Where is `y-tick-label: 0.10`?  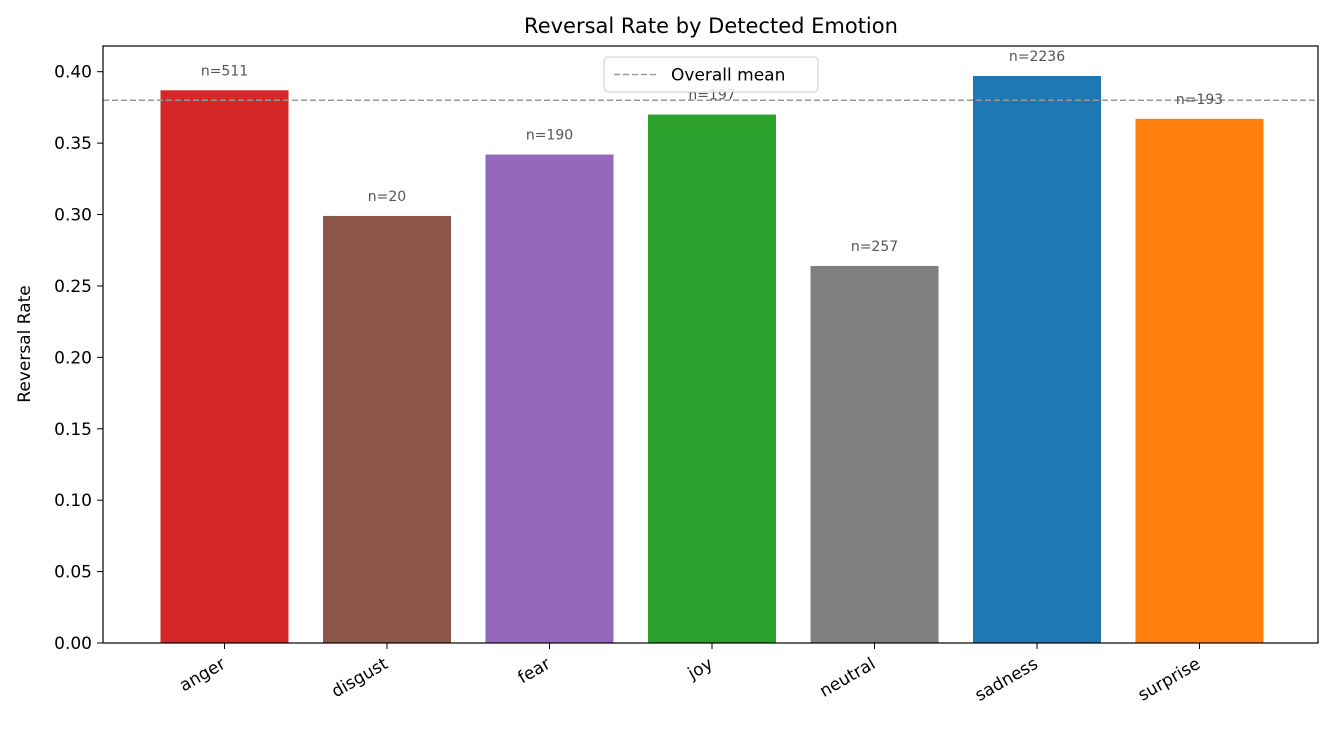
y-tick-label: 0.10 is located at coordinates (73, 501).